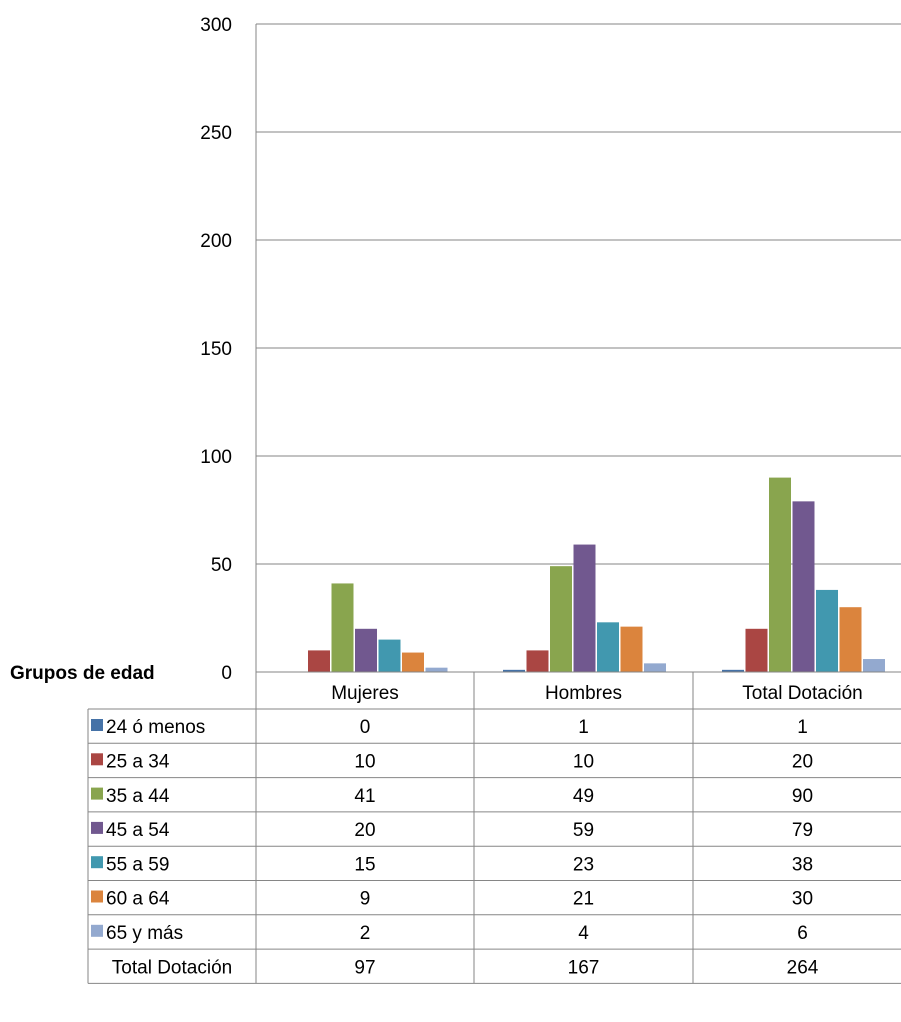  I want to click on table-cell: 21, so click(583, 899).